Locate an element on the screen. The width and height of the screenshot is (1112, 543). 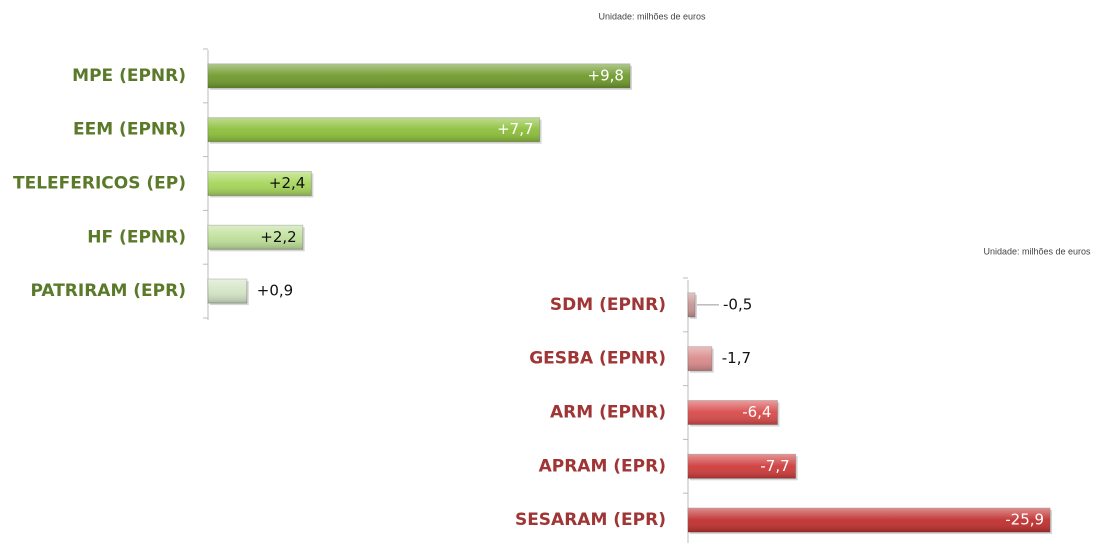
category-label: PATRIRAM (EPR) is located at coordinates (108, 291).